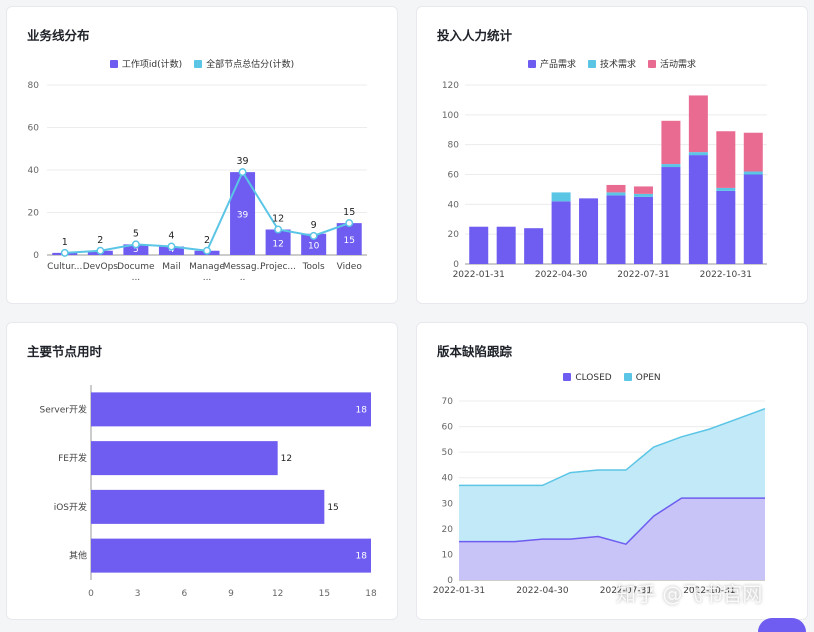 Image resolution: width=814 pixels, height=632 pixels. Describe the element at coordinates (72, 458) in the screenshot. I see `y-tick-label: FE开发` at that location.